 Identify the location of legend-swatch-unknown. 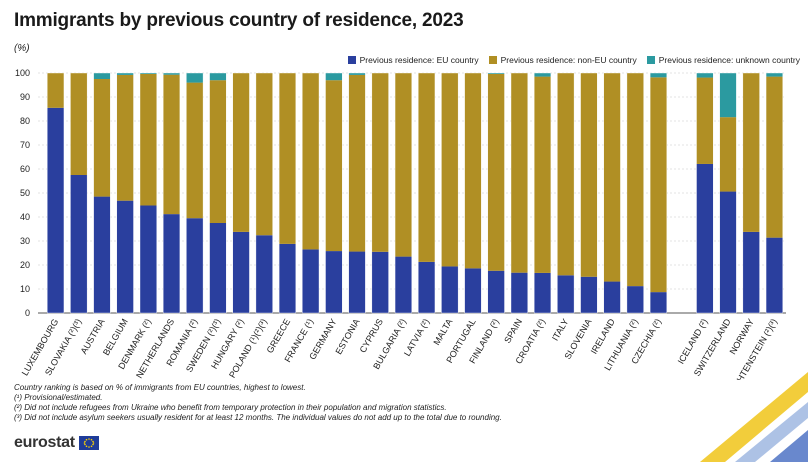
(650, 60).